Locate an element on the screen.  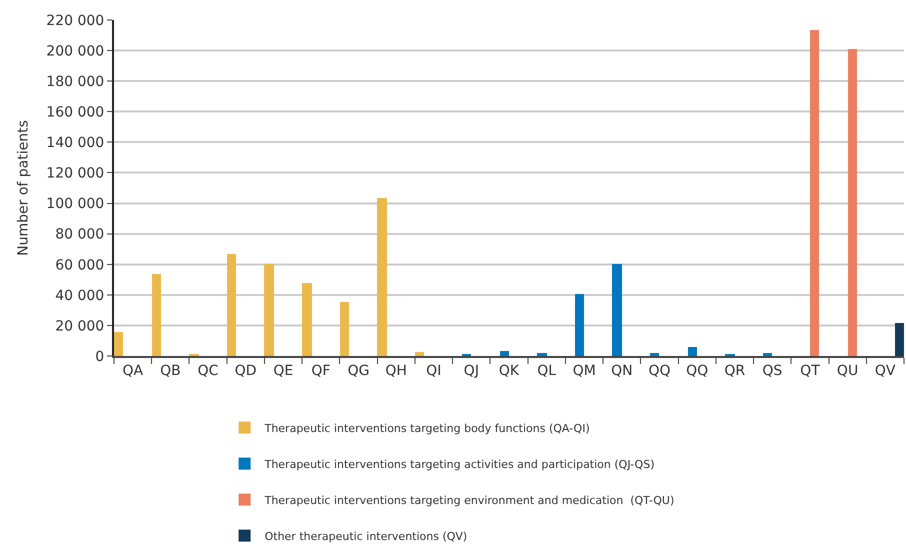
x-tick-label: QG is located at coordinates (359, 370).